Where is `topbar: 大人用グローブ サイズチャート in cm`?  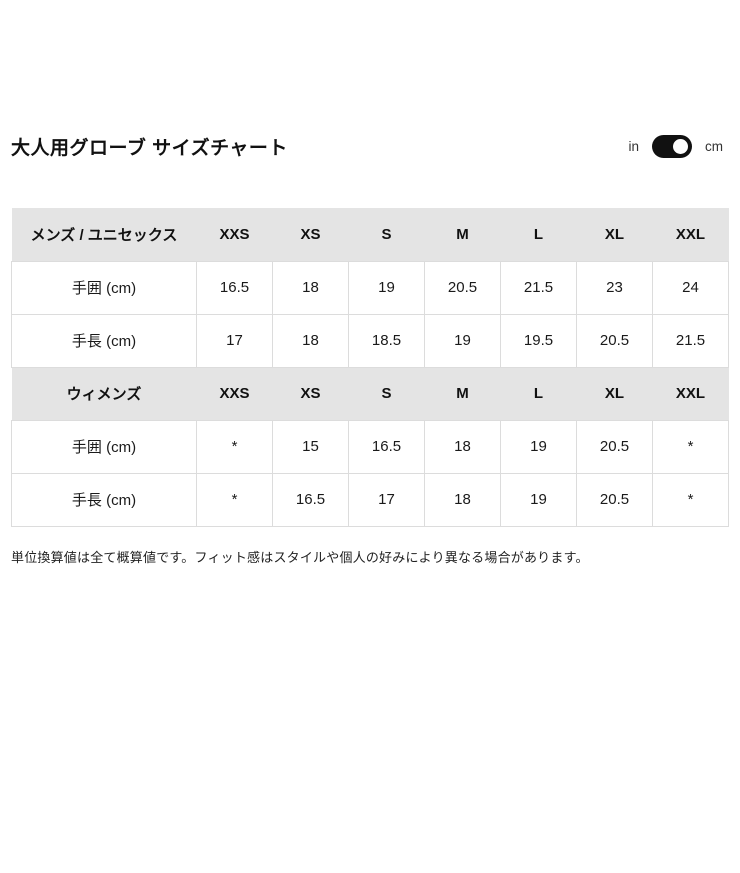 topbar: 大人用グローブ サイズチャート in cm is located at coordinates (370, 146).